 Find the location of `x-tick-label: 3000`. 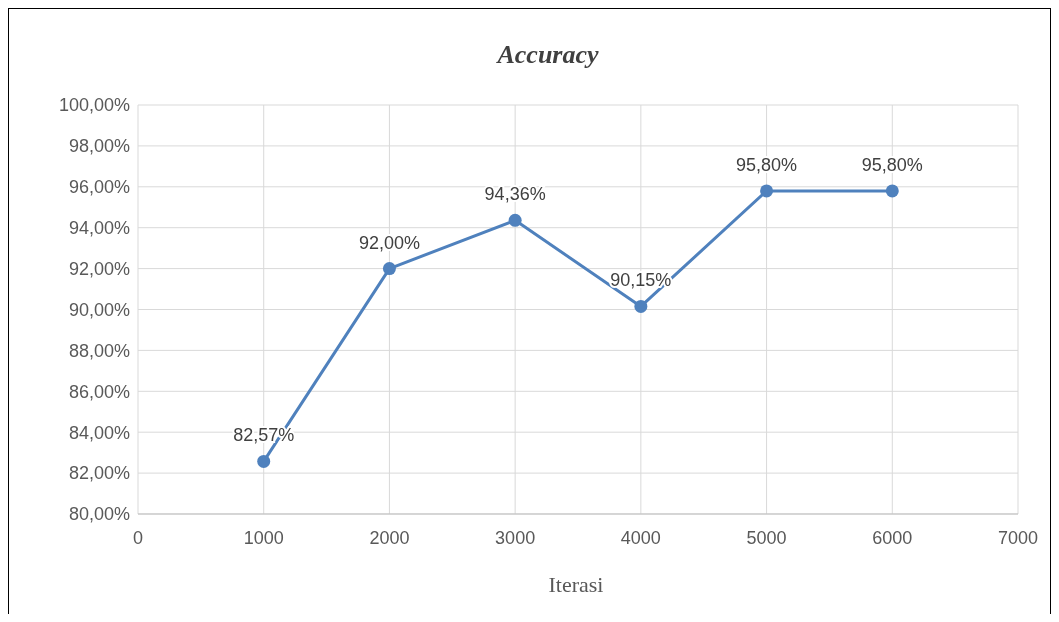

x-tick-label: 3000 is located at coordinates (515, 538).